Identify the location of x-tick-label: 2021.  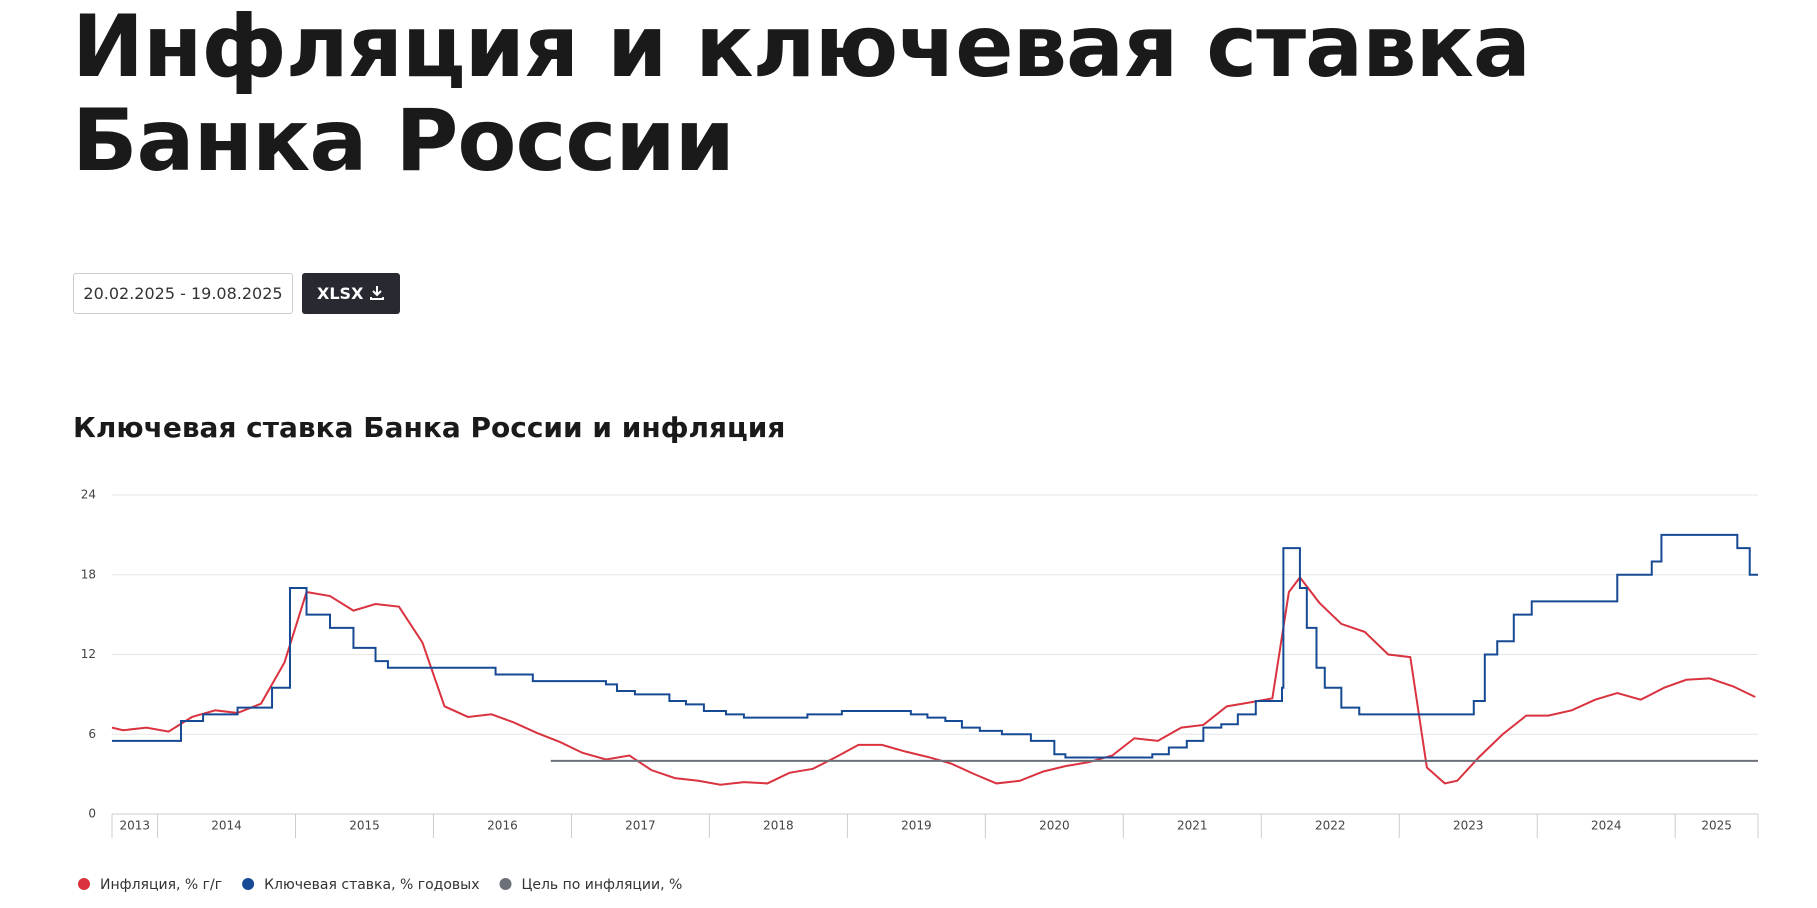
(1192, 826).